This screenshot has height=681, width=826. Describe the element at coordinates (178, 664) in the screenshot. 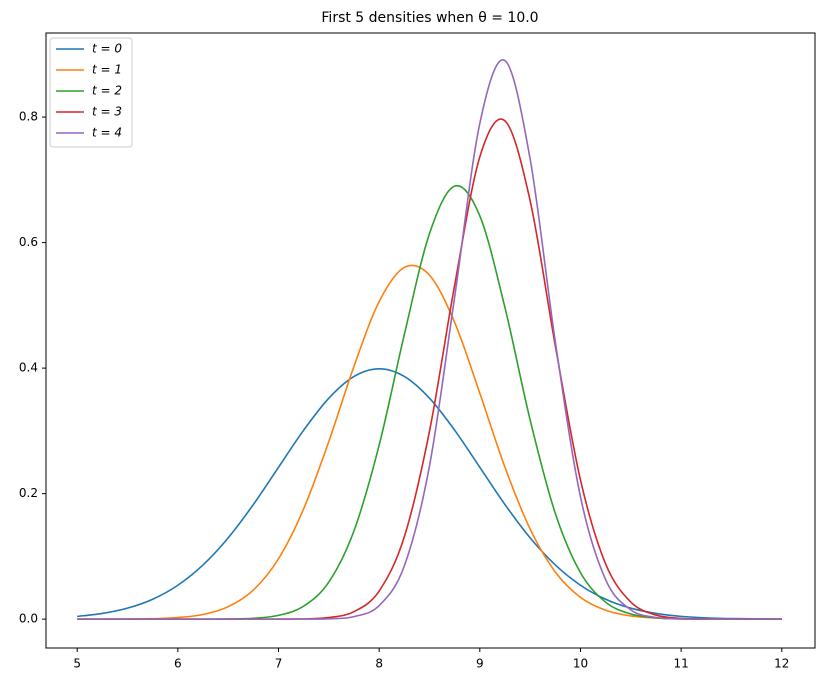

I see `x-tick-label: 6` at that location.